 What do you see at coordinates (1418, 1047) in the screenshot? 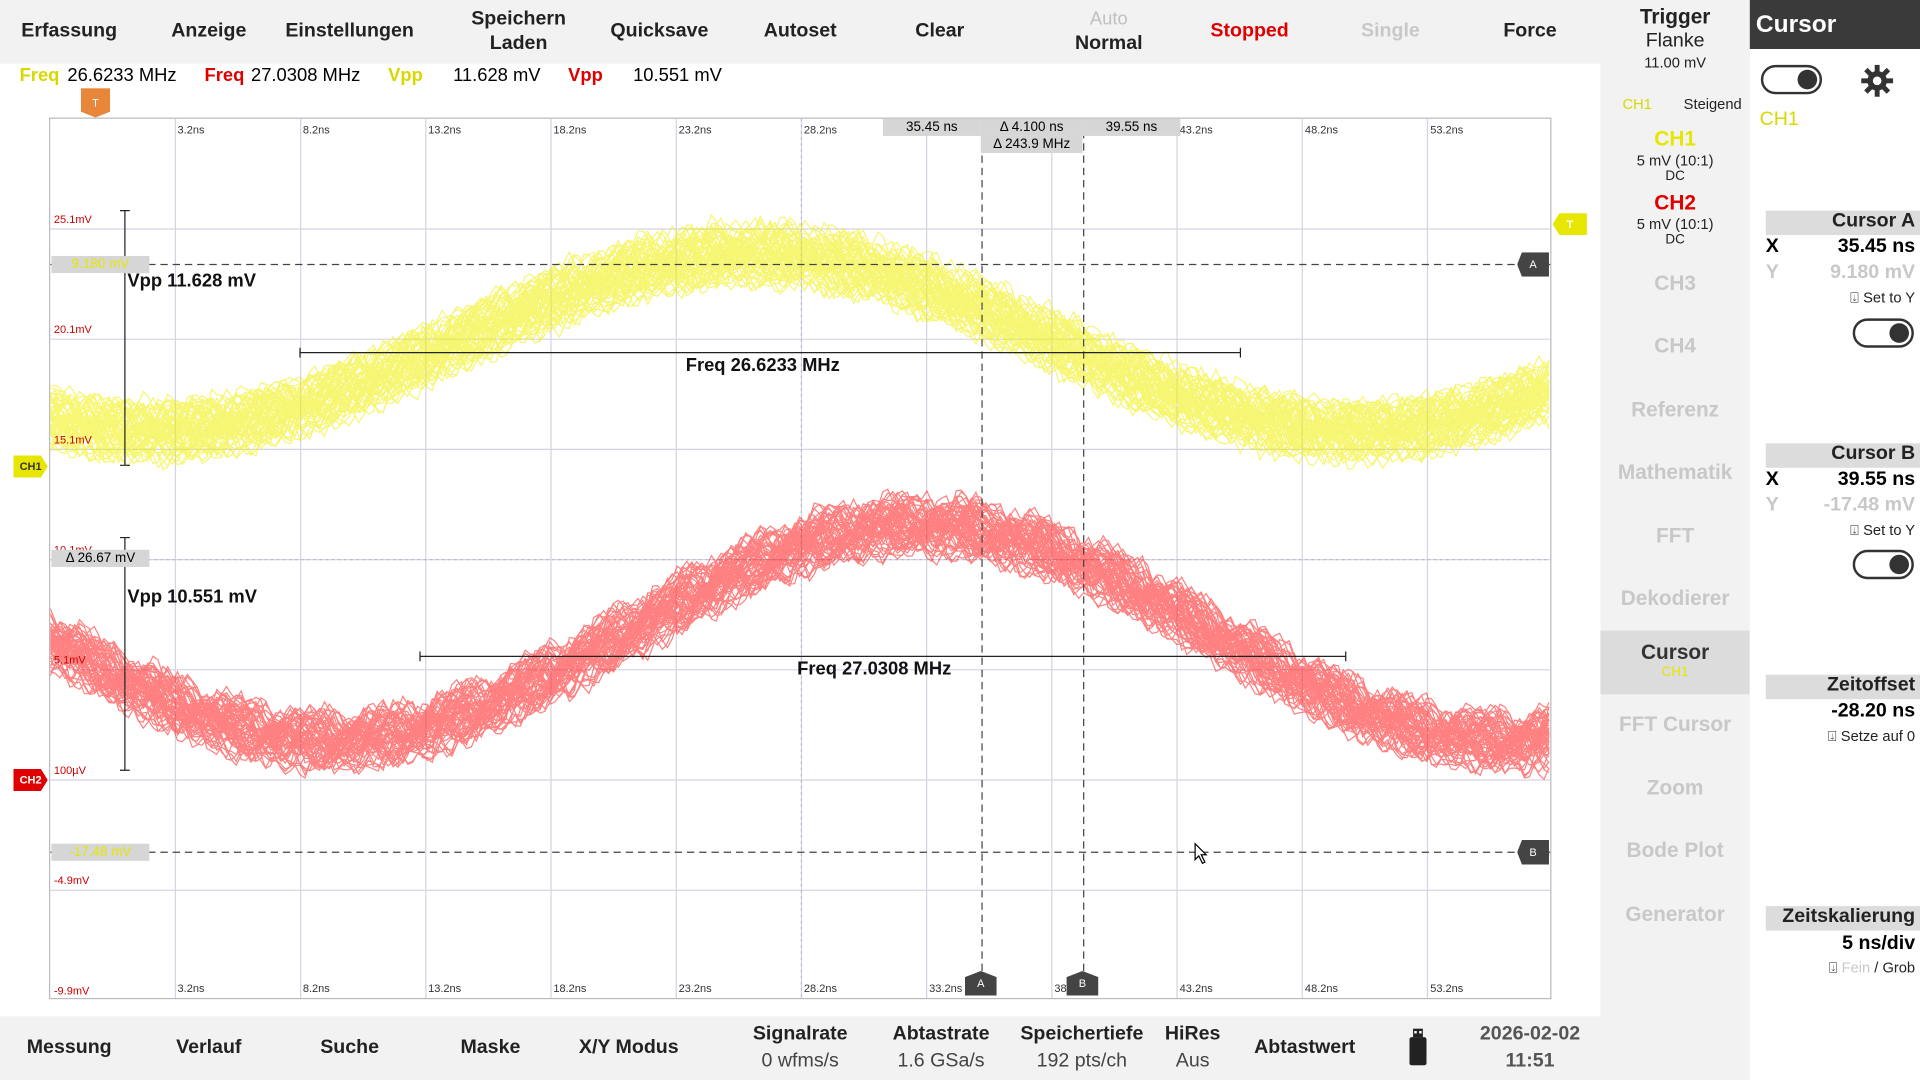
I see `usb-stick-icon` at bounding box center [1418, 1047].